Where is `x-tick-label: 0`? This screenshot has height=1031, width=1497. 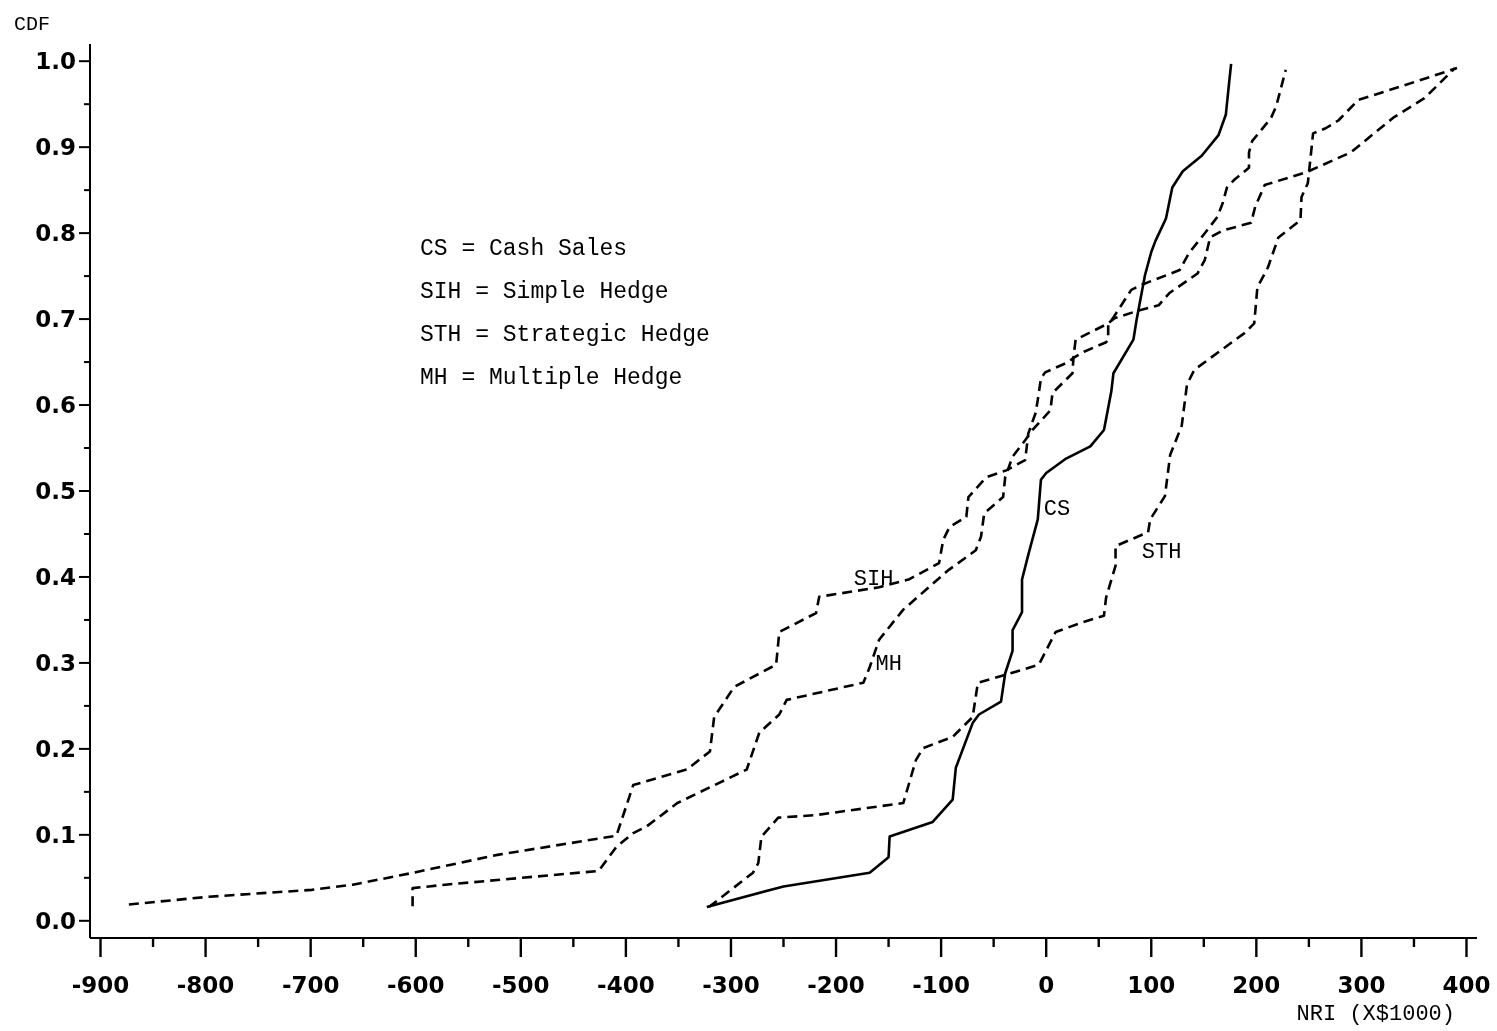 x-tick-label: 0 is located at coordinates (1046, 985).